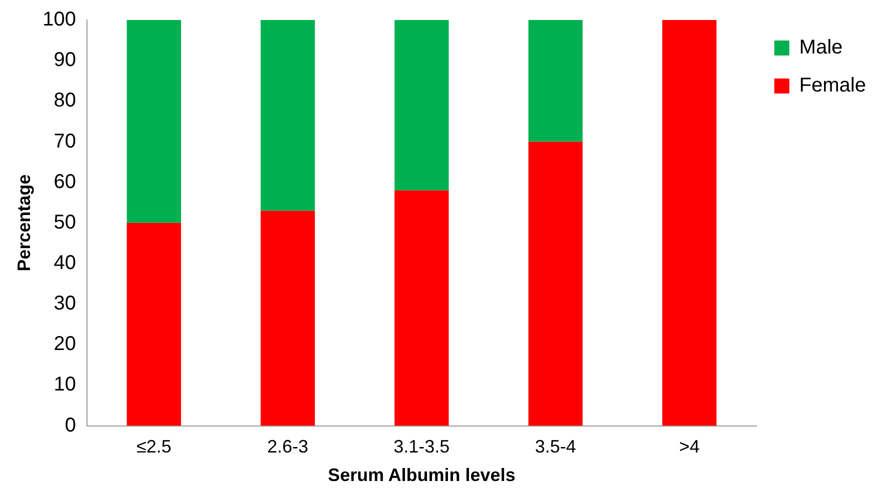  What do you see at coordinates (689, 446) in the screenshot?
I see `x-tick-label: >4` at bounding box center [689, 446].